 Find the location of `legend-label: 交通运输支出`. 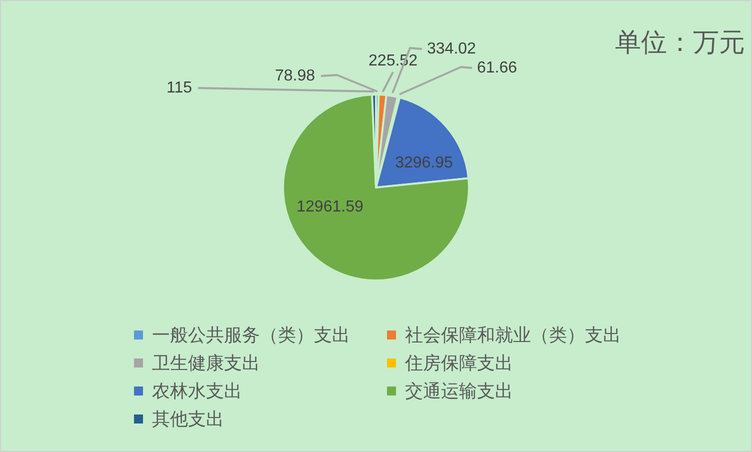

legend-label: 交通运输支出 is located at coordinates (459, 391).